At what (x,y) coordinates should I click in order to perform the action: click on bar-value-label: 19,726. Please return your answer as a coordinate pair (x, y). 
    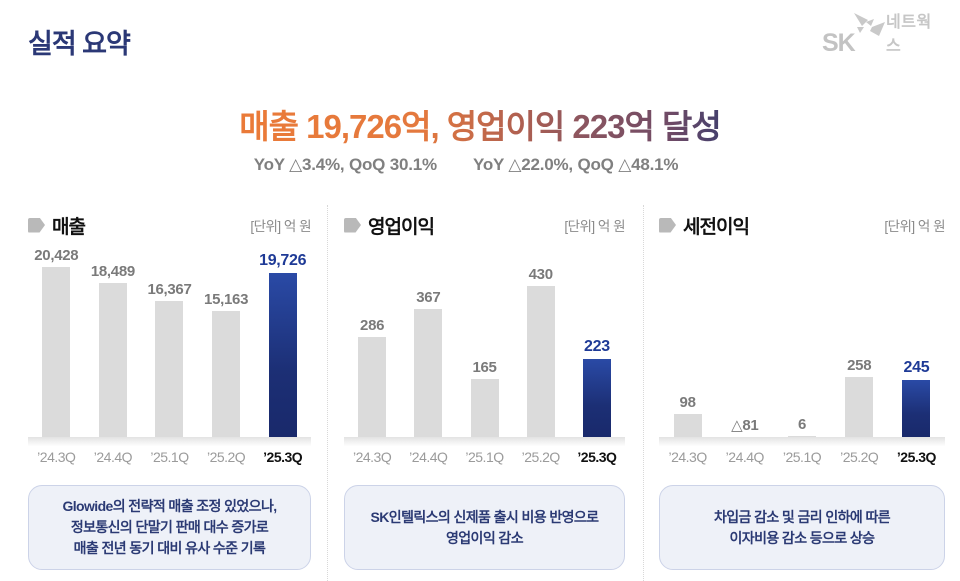
    Looking at the image, I should click on (283, 260).